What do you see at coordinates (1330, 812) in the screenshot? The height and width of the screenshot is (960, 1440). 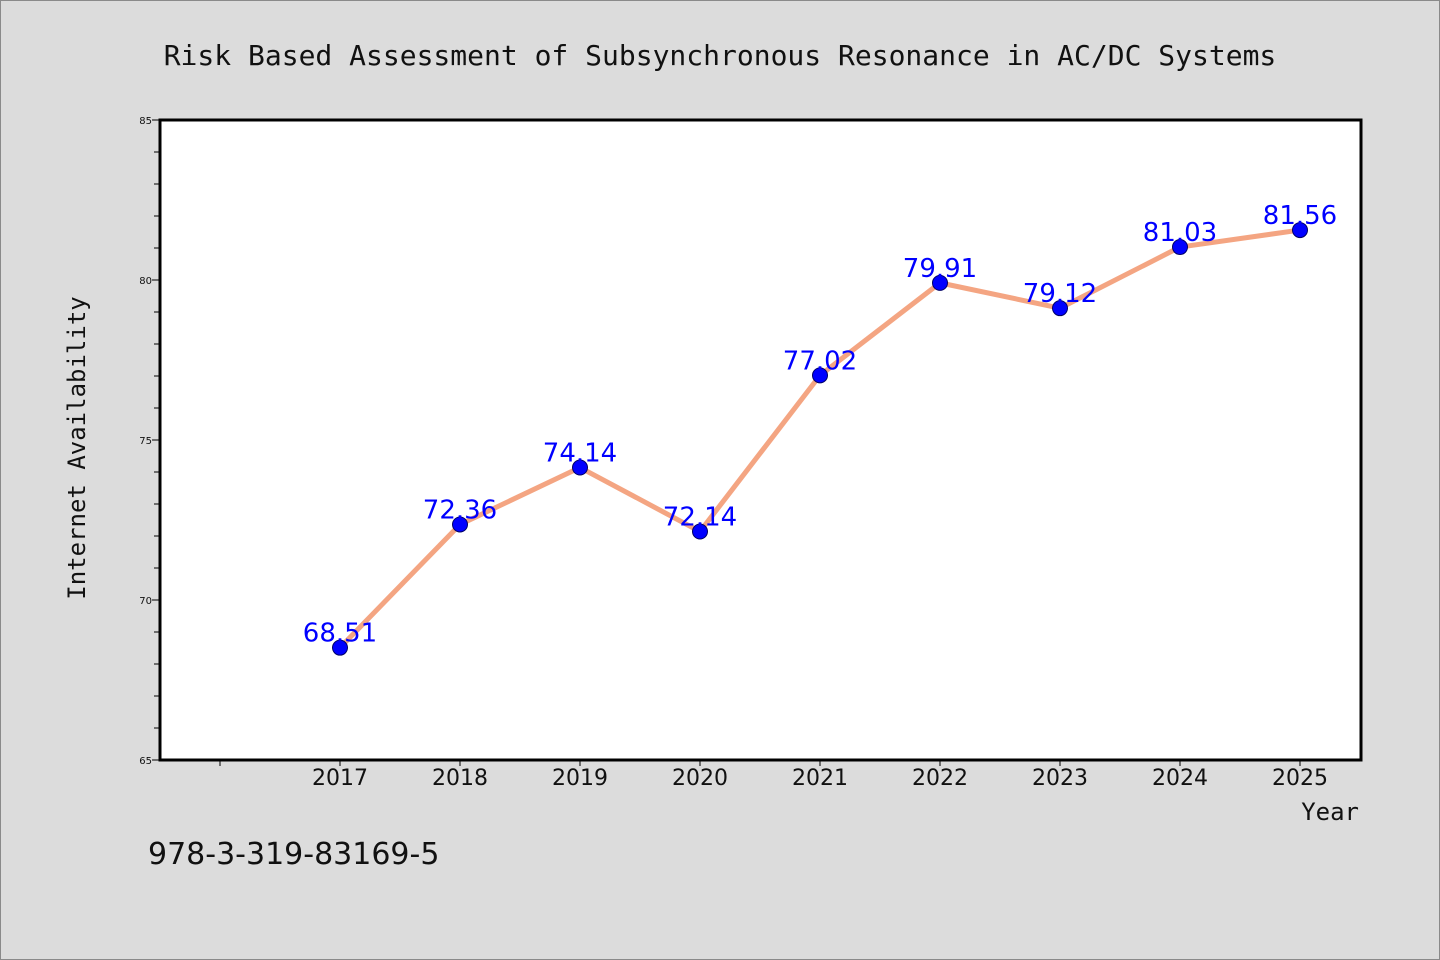 I see `x-axis-label: Year` at bounding box center [1330, 812].